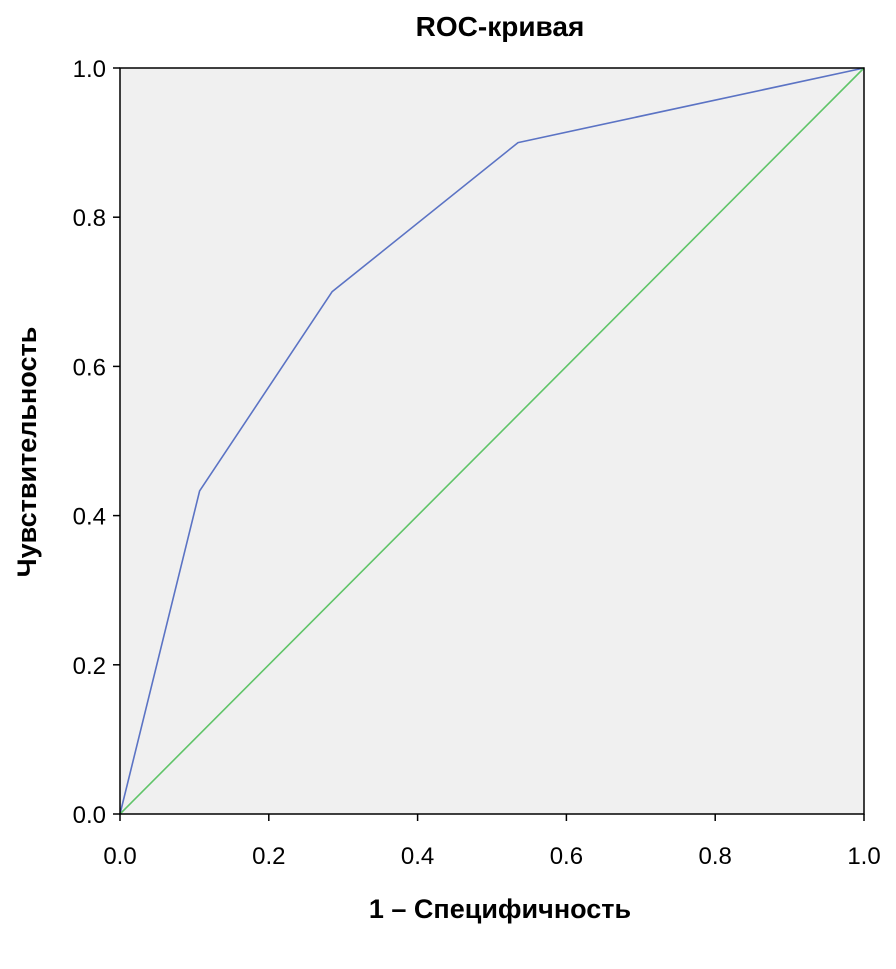 The width and height of the screenshot is (896, 969). I want to click on x-tick-label: 0.2, so click(268, 856).